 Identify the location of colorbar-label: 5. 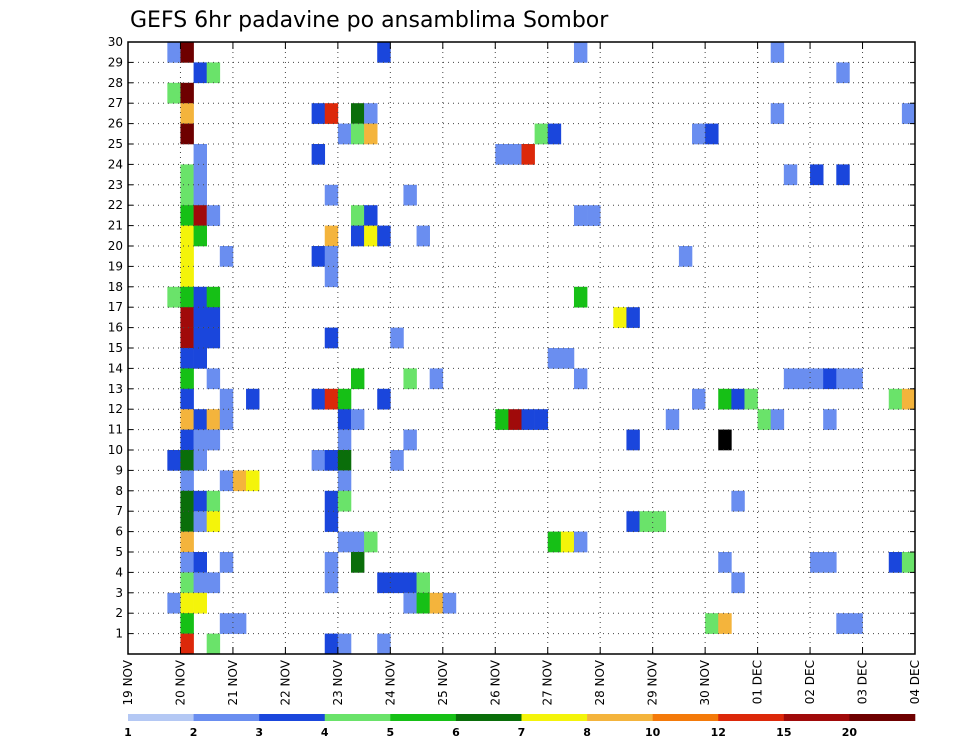
(391, 732).